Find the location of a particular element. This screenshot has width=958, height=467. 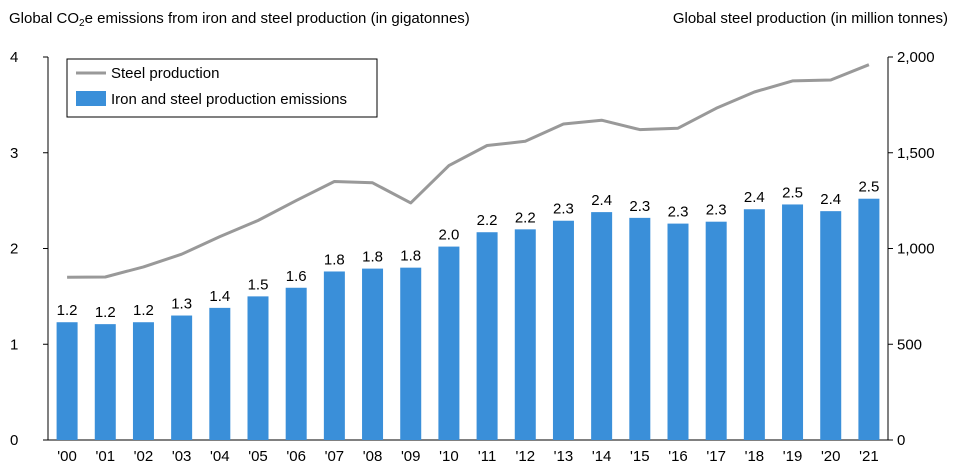

x-axis-tick-label: '01 is located at coordinates (105, 456).